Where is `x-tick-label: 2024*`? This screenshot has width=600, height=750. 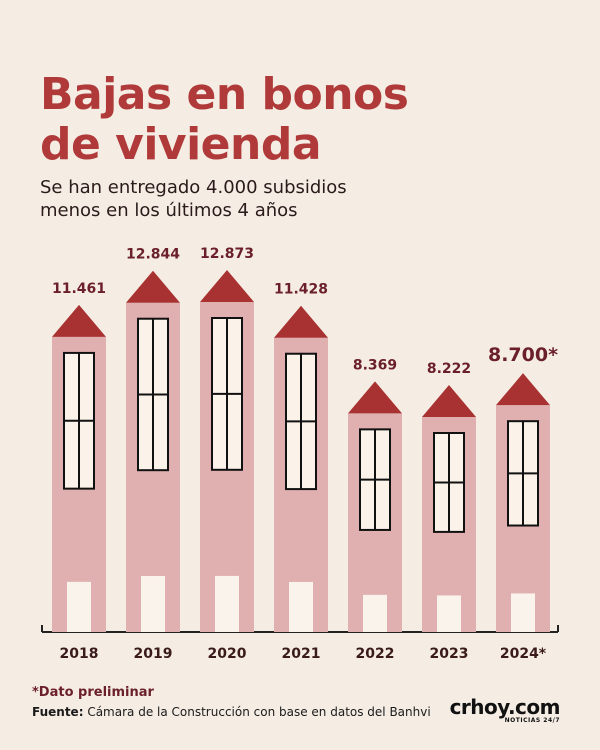
x-tick-label: 2024* is located at coordinates (523, 654).